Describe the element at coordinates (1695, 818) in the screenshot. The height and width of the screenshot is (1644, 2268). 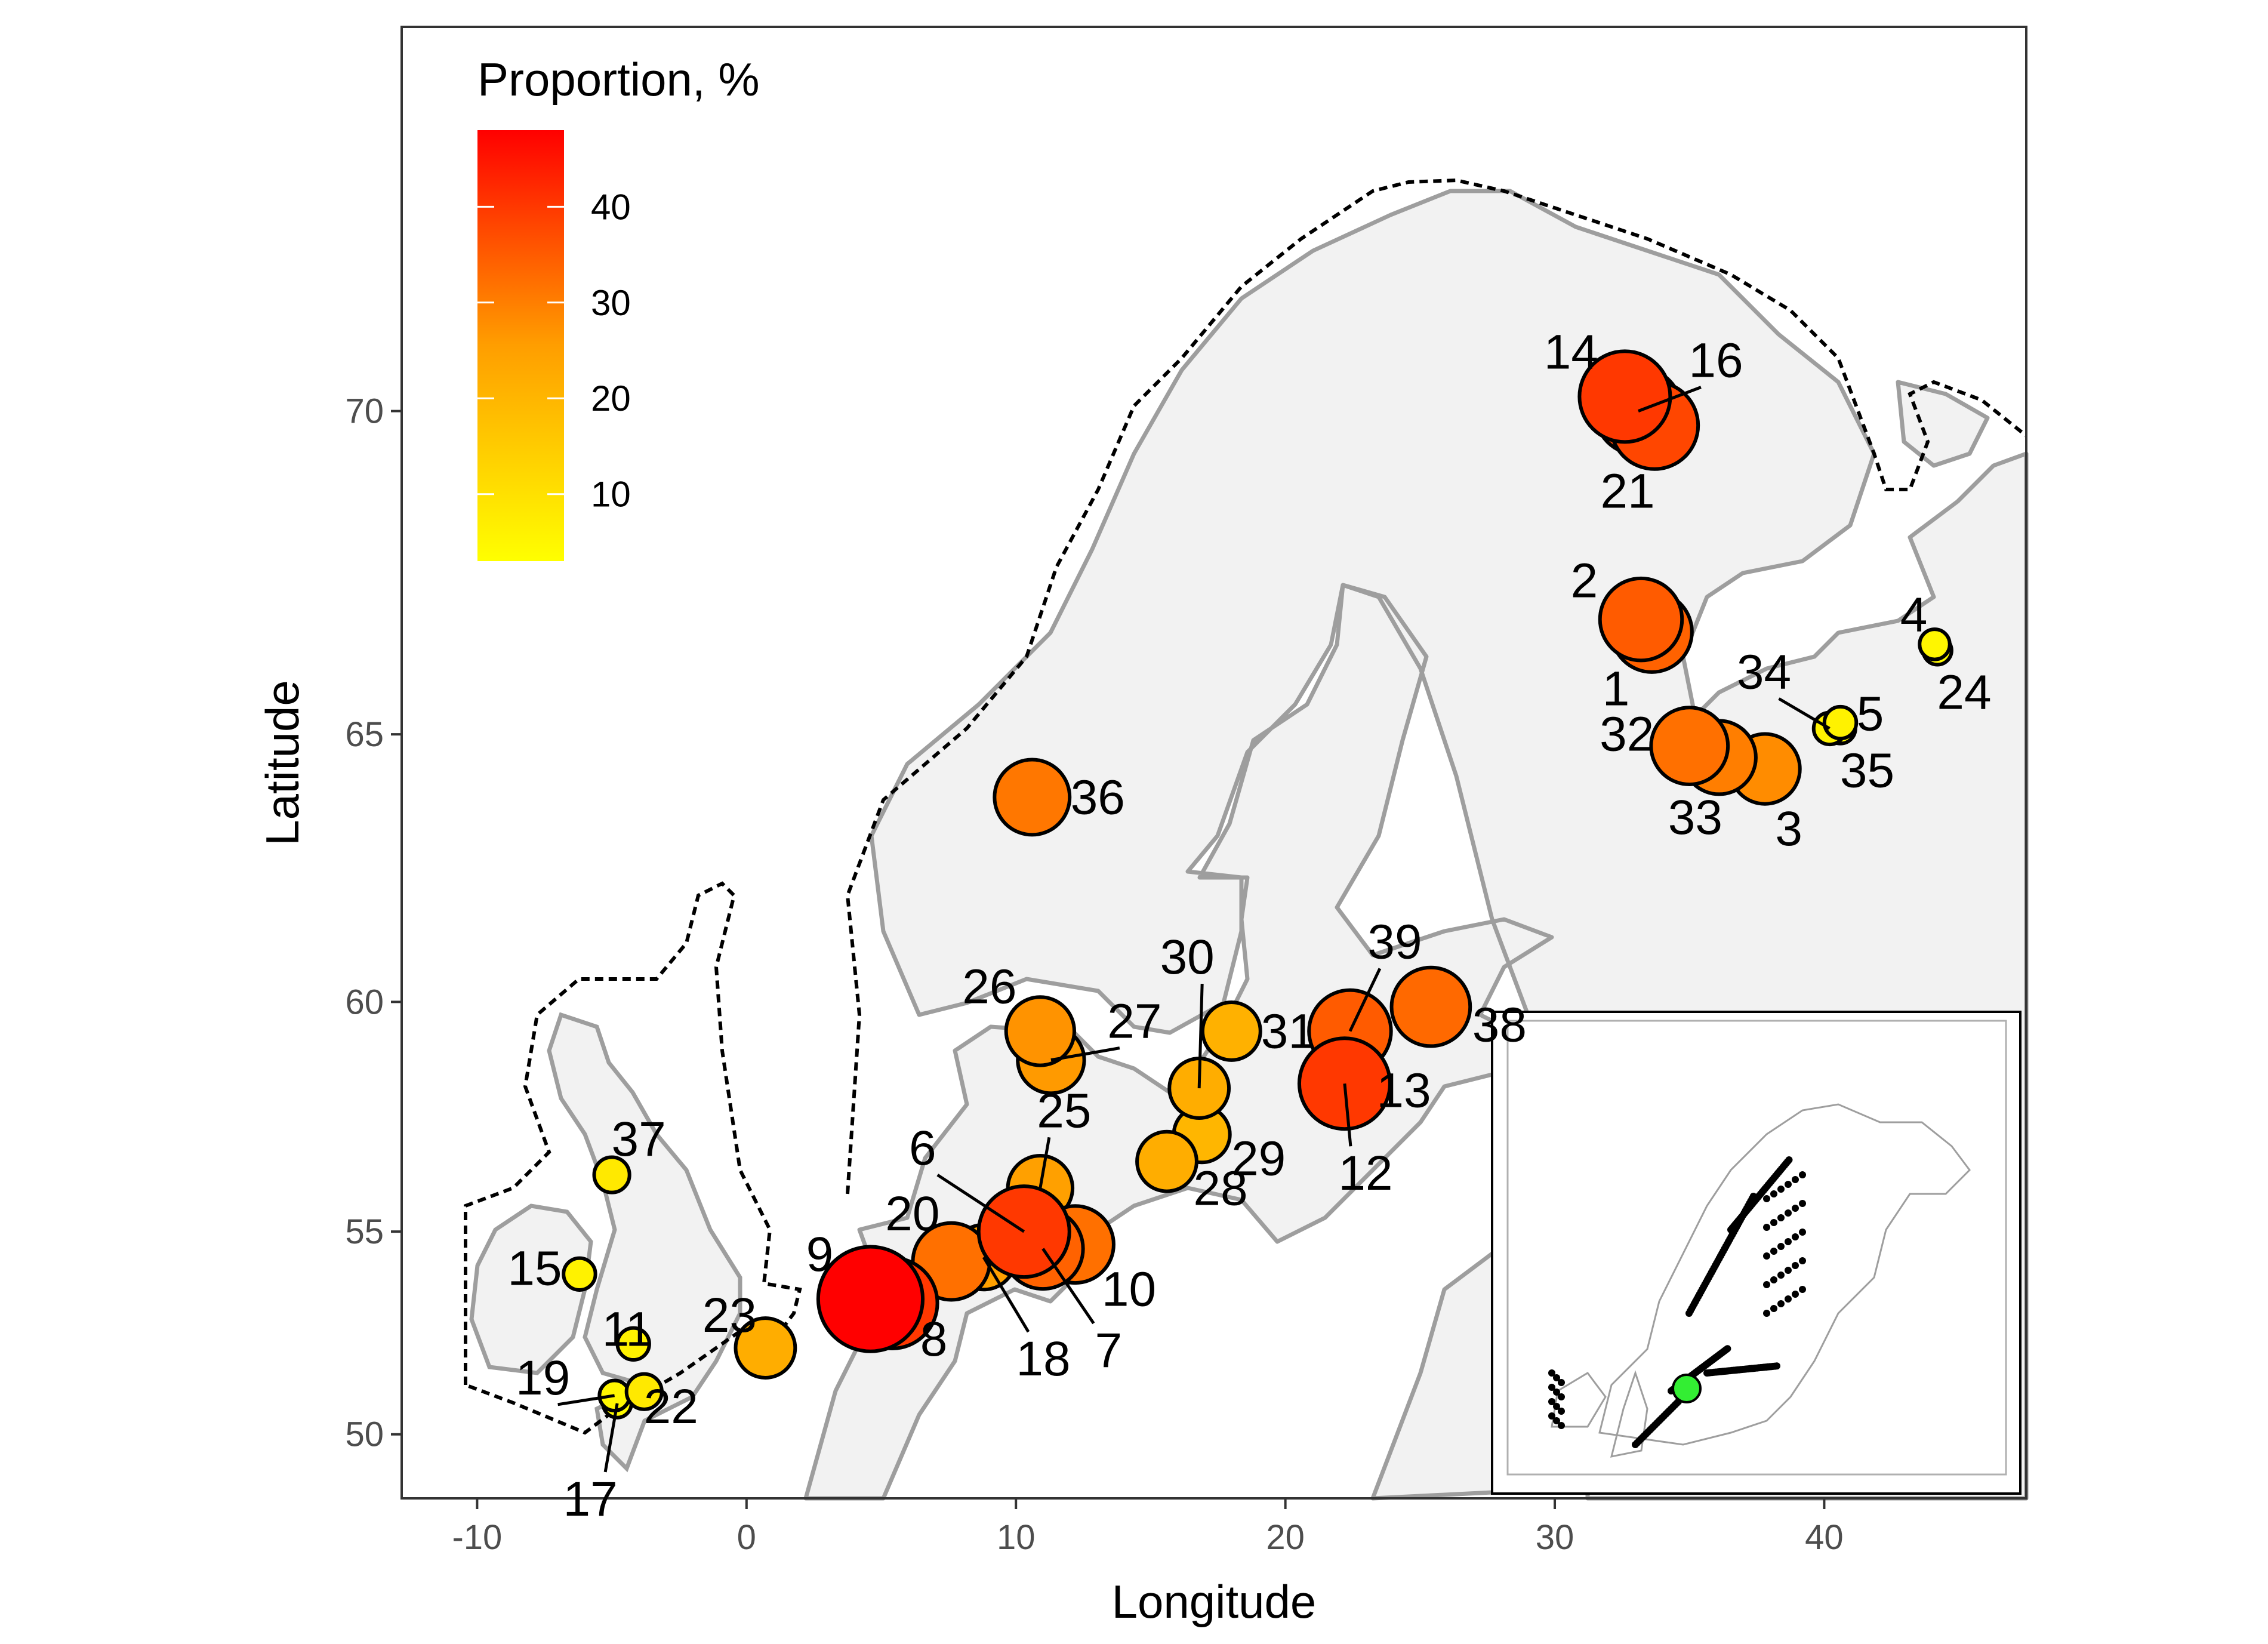
I see `site-label-33: 33` at that location.